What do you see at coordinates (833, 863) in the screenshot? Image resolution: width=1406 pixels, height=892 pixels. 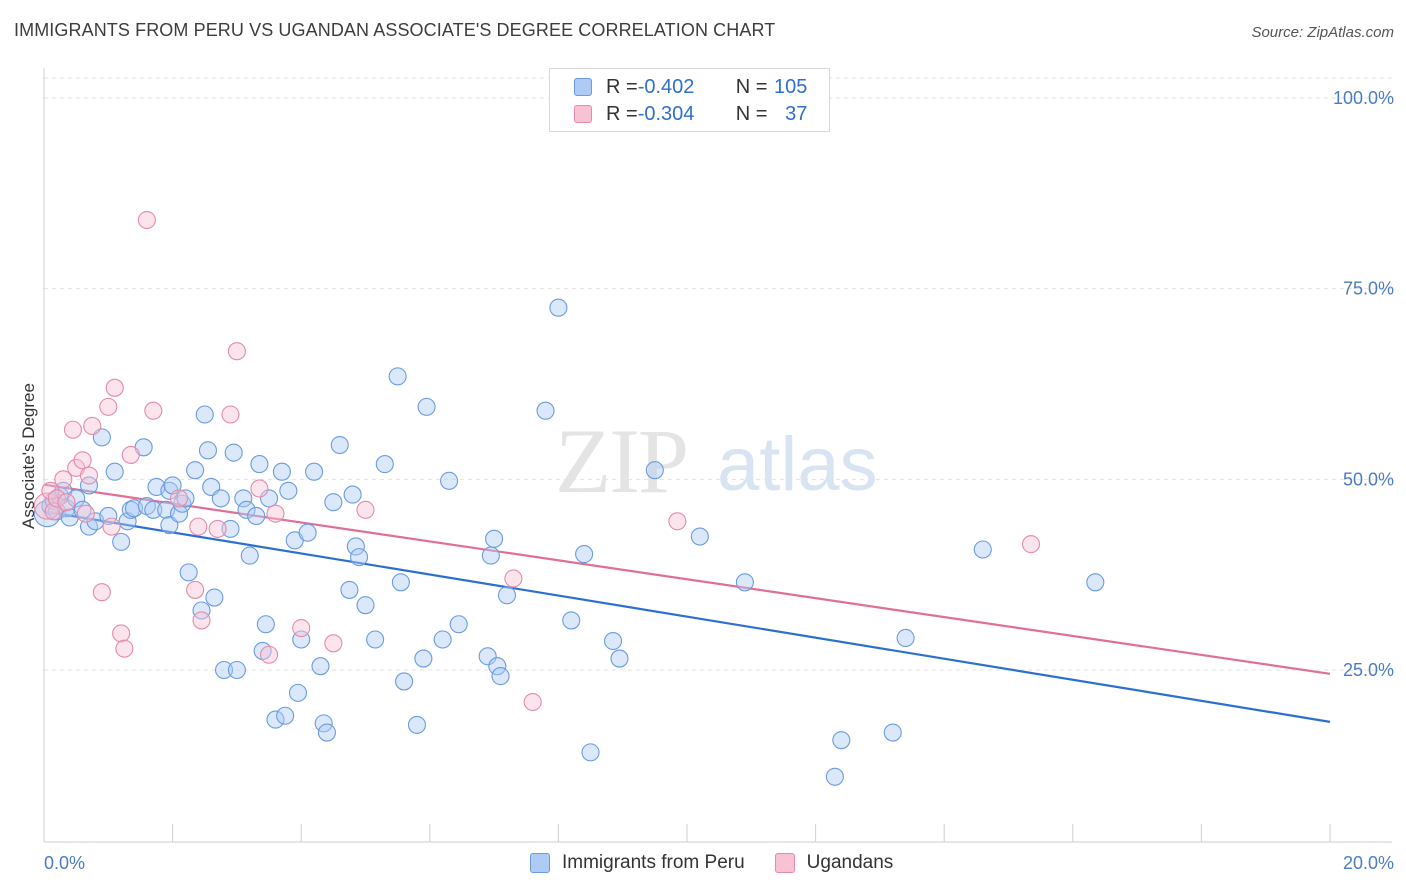 I see `legend-item-uganda: Ugandans` at bounding box center [833, 863].